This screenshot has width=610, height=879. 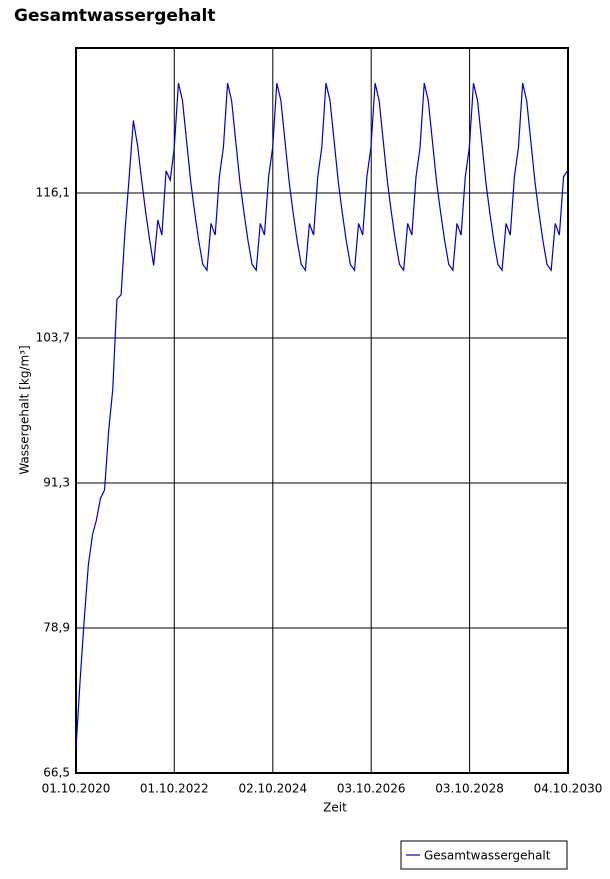 I want to click on legend-box, so click(x=484, y=855).